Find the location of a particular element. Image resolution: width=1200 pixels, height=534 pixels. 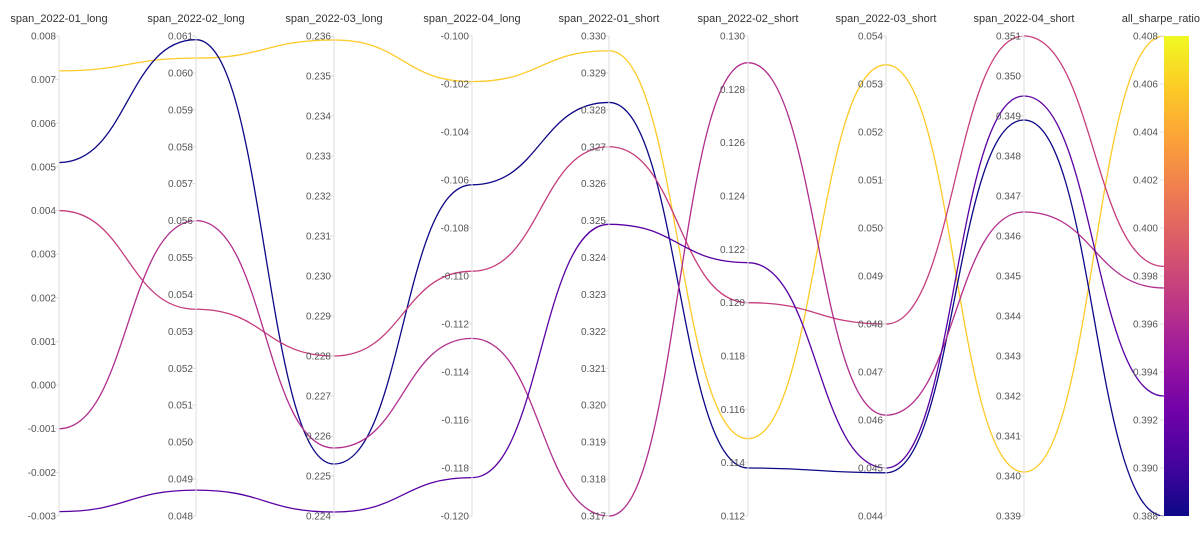

tick-label: -0.108 is located at coordinates (455, 229).